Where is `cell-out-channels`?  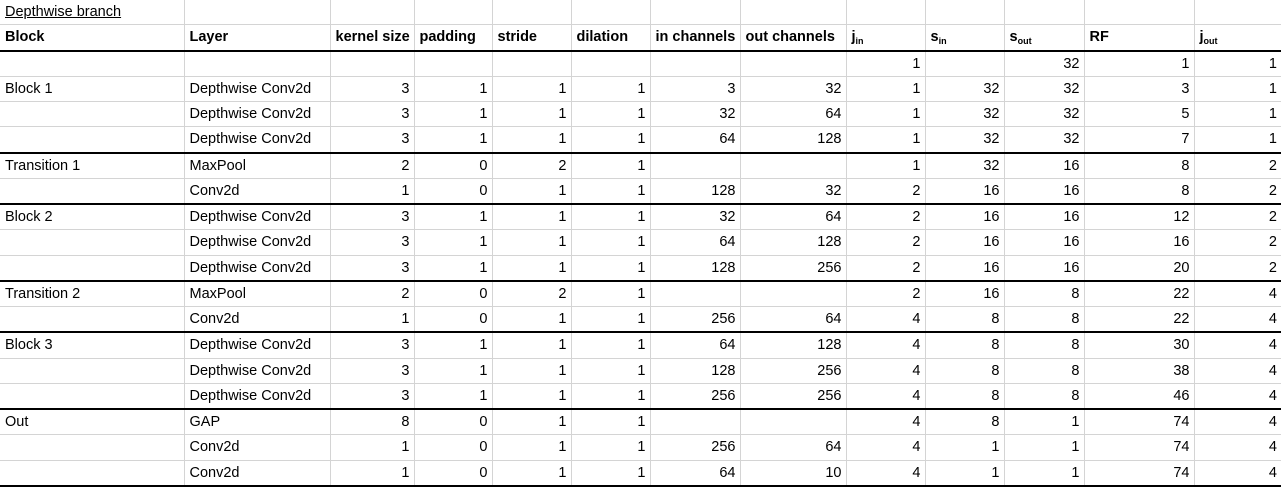
cell-out-channels is located at coordinates (792, 293).